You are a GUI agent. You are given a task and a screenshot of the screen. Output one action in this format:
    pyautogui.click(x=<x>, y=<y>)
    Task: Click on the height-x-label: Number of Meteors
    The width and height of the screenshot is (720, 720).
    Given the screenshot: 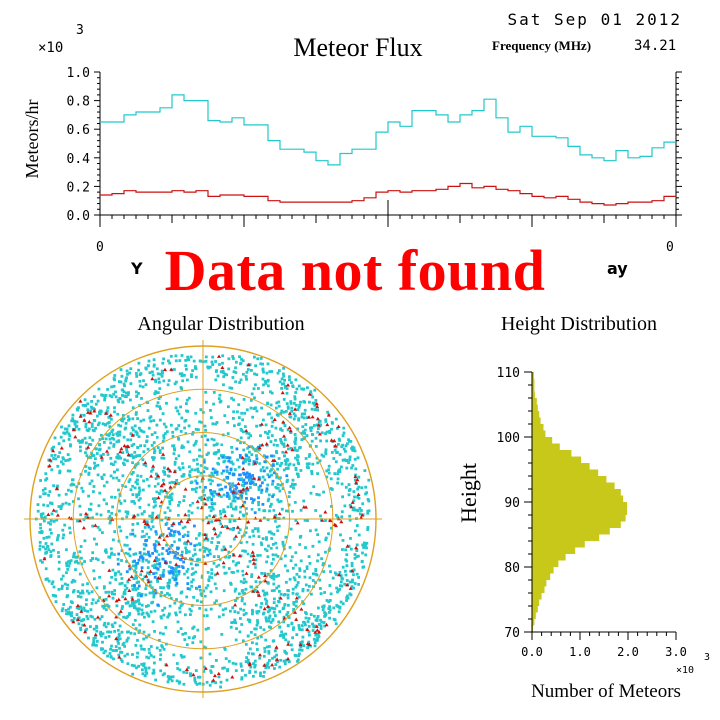 What is the action you would take?
    pyautogui.click(x=606, y=691)
    